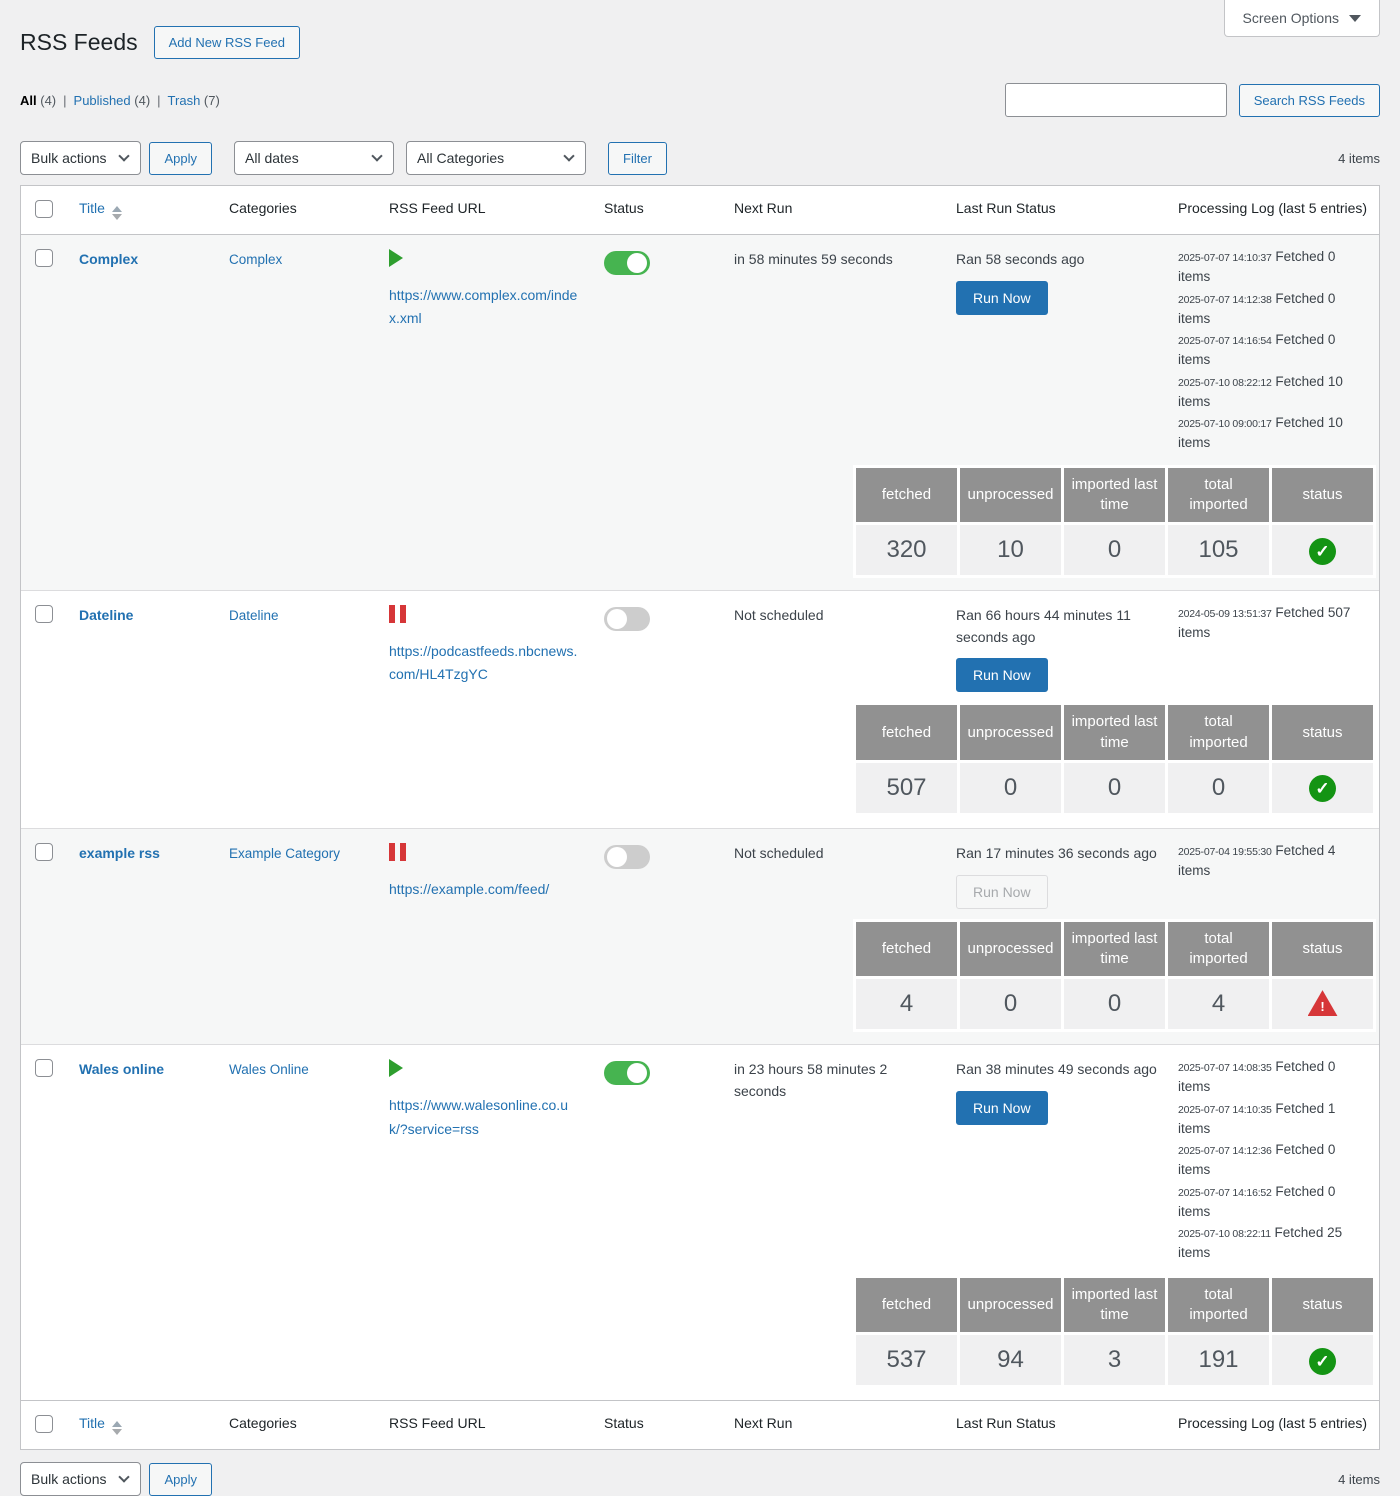 The height and width of the screenshot is (1496, 1400). What do you see at coordinates (226, 42) in the screenshot?
I see `add-new-rss-feed-button: Add New RSS Feed` at bounding box center [226, 42].